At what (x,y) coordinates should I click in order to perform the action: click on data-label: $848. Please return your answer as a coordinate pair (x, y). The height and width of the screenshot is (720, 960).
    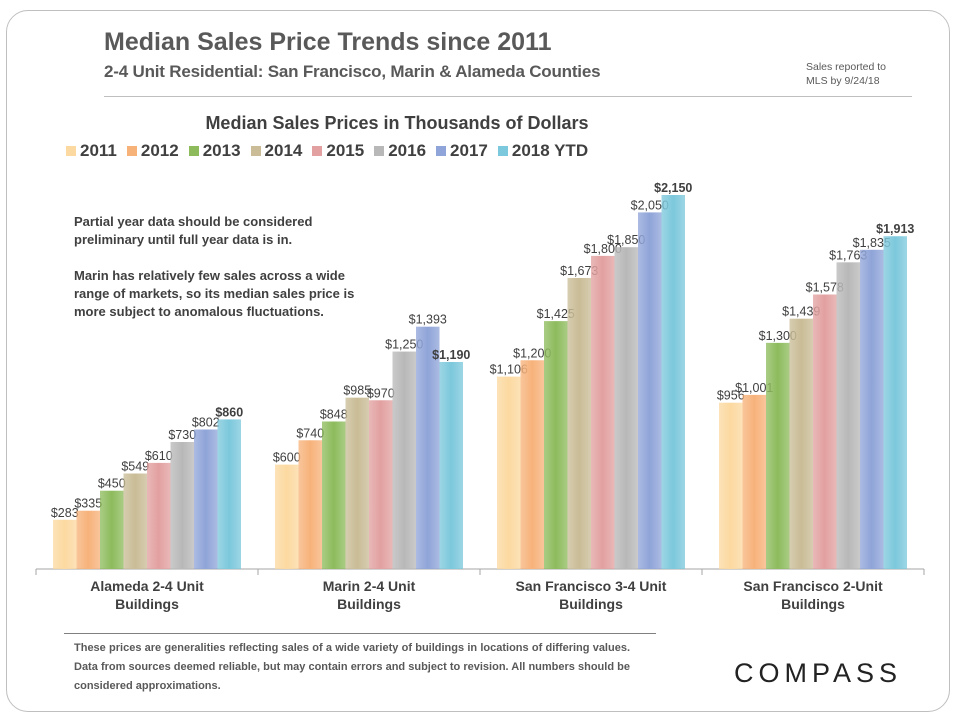
    Looking at the image, I should click on (334, 414).